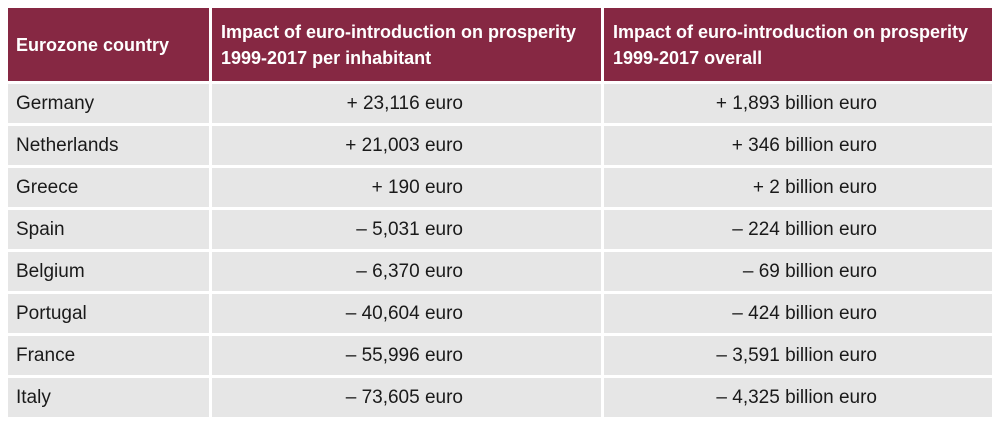 The height and width of the screenshot is (431, 1000). I want to click on table-row: Greece + 190 euro + 2 billion euro, so click(500, 187).